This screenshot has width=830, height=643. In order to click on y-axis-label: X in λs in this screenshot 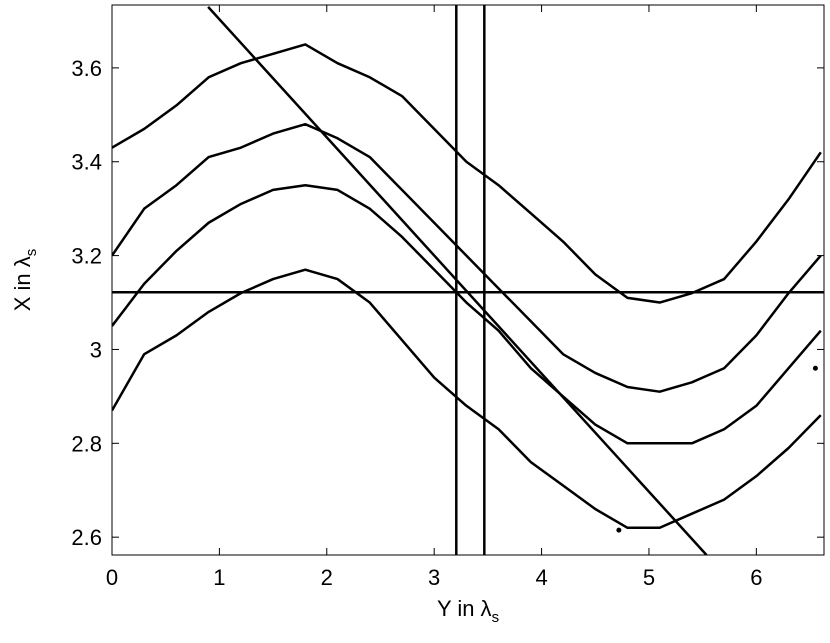, I will do `click(25, 280)`.